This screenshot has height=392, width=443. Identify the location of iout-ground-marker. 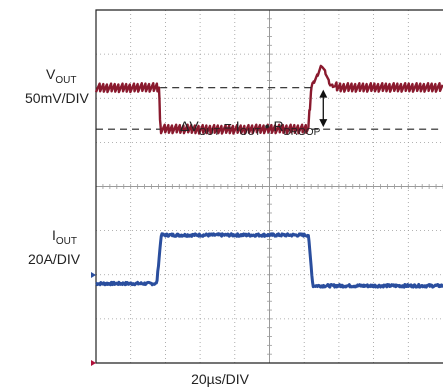
(93, 275).